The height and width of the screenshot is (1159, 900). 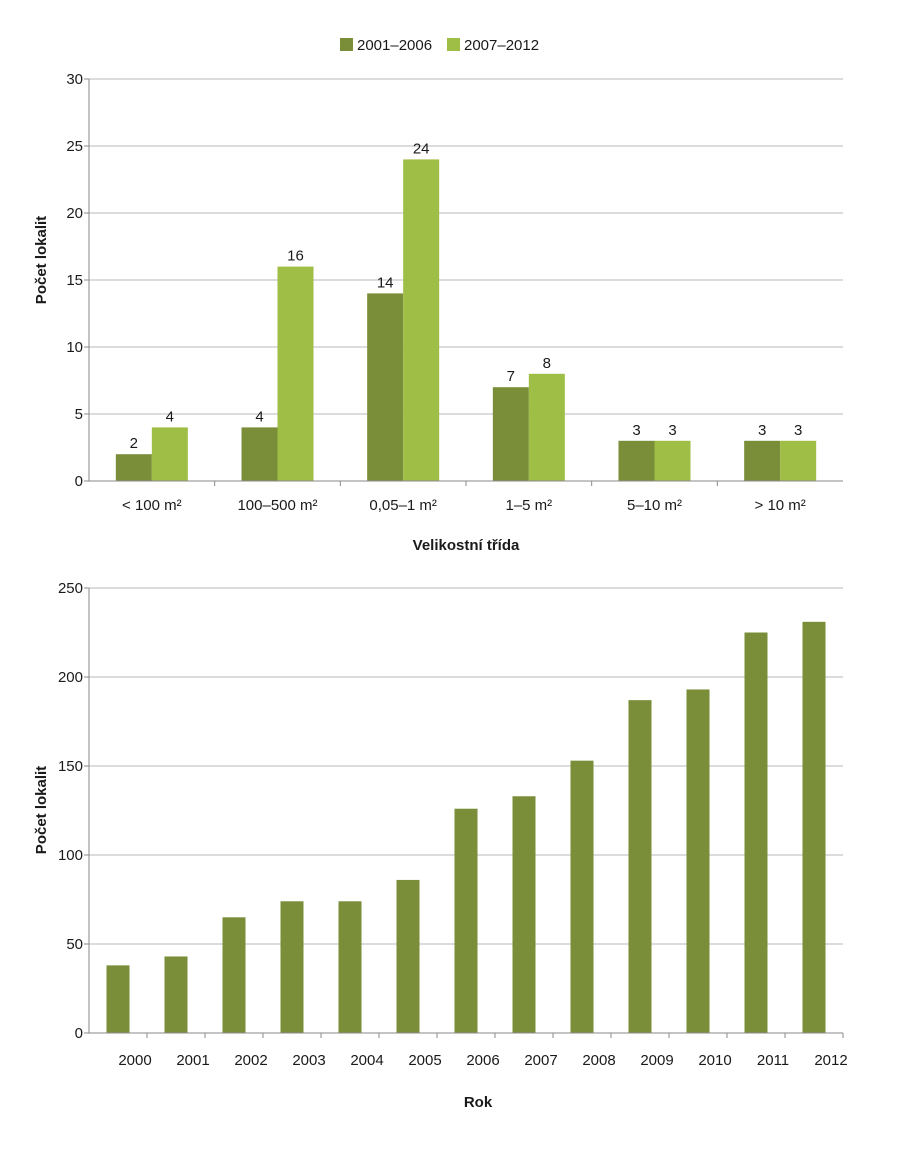 I want to click on x-tick-label: < 100 m², so click(x=152, y=505).